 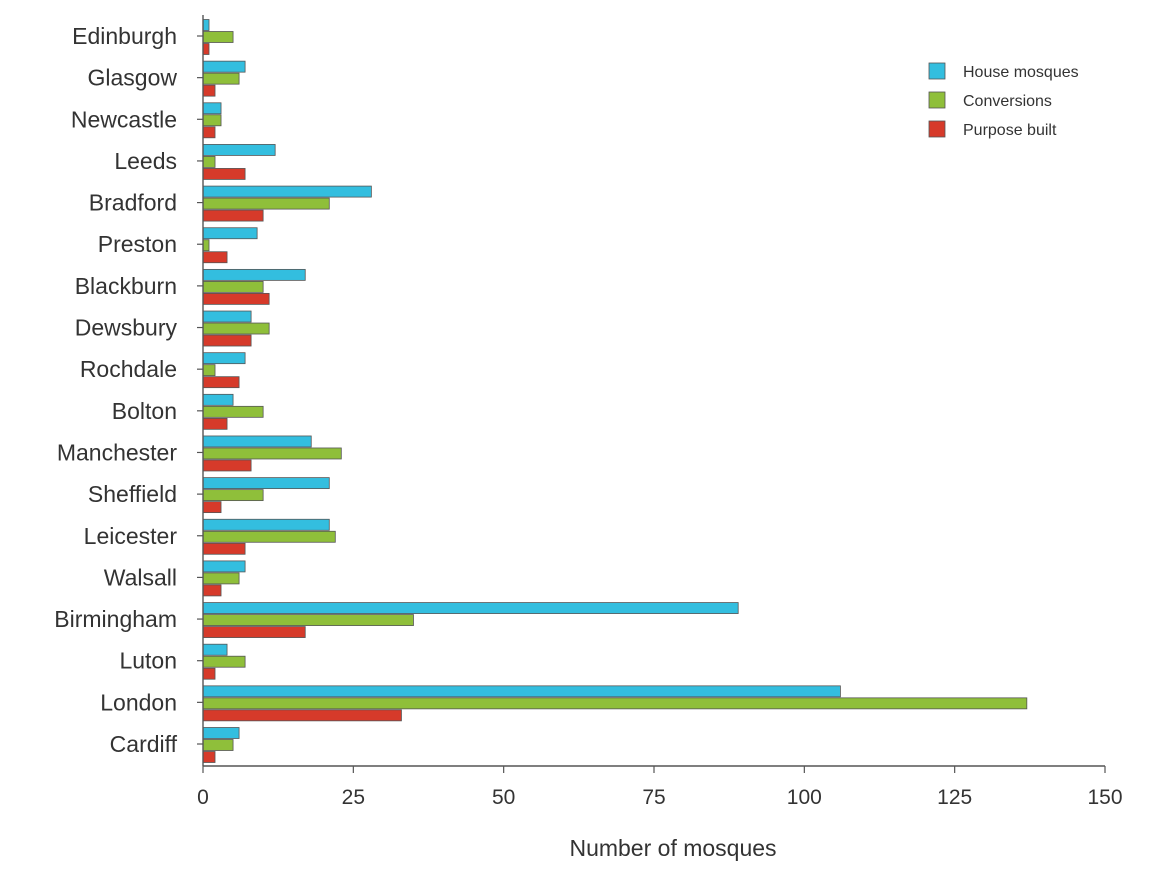 I want to click on category-label: Sheffield, so click(x=132, y=494).